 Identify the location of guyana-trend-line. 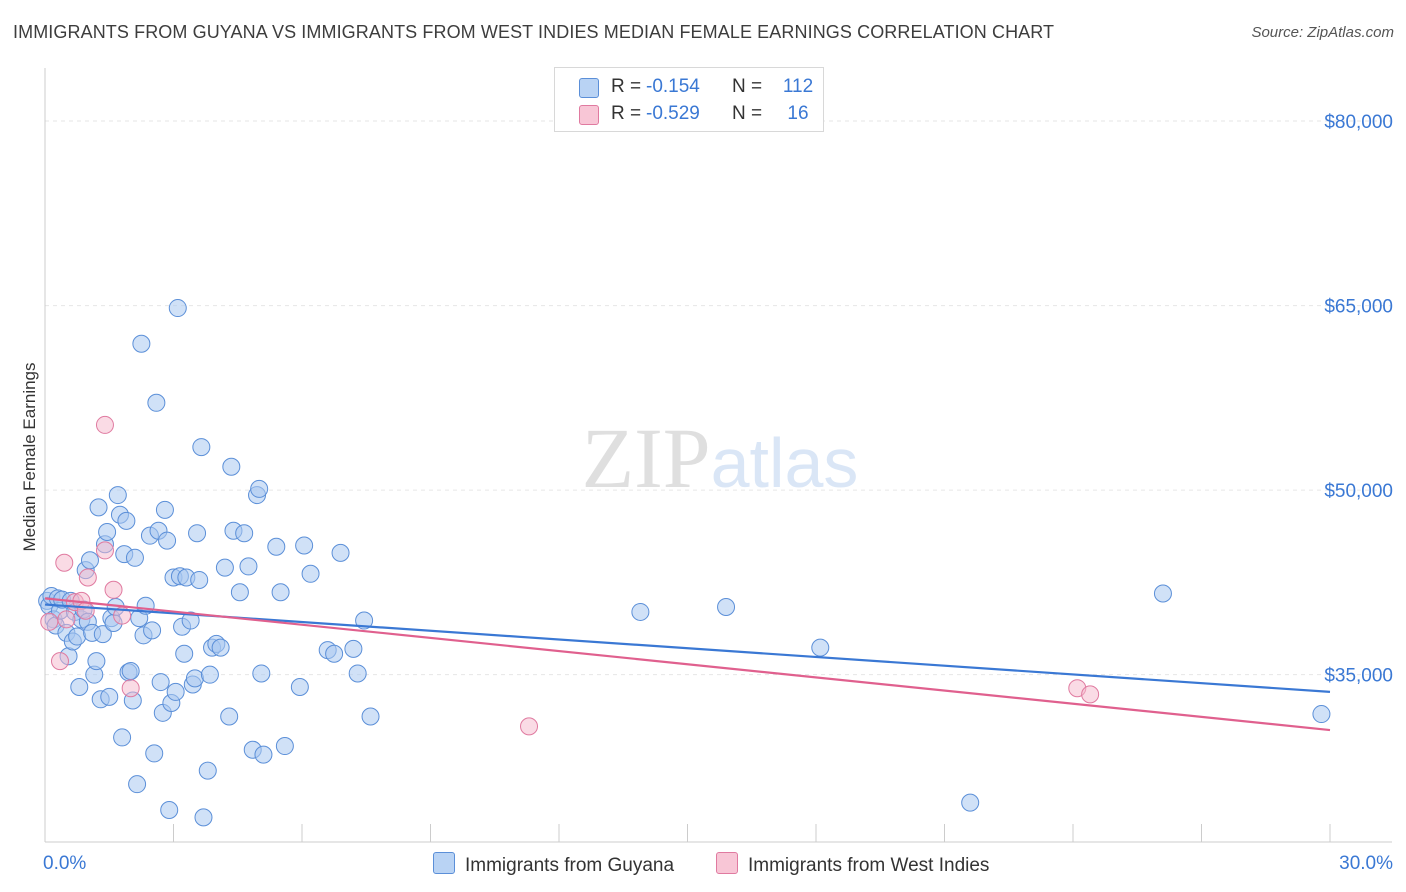
(687, 648).